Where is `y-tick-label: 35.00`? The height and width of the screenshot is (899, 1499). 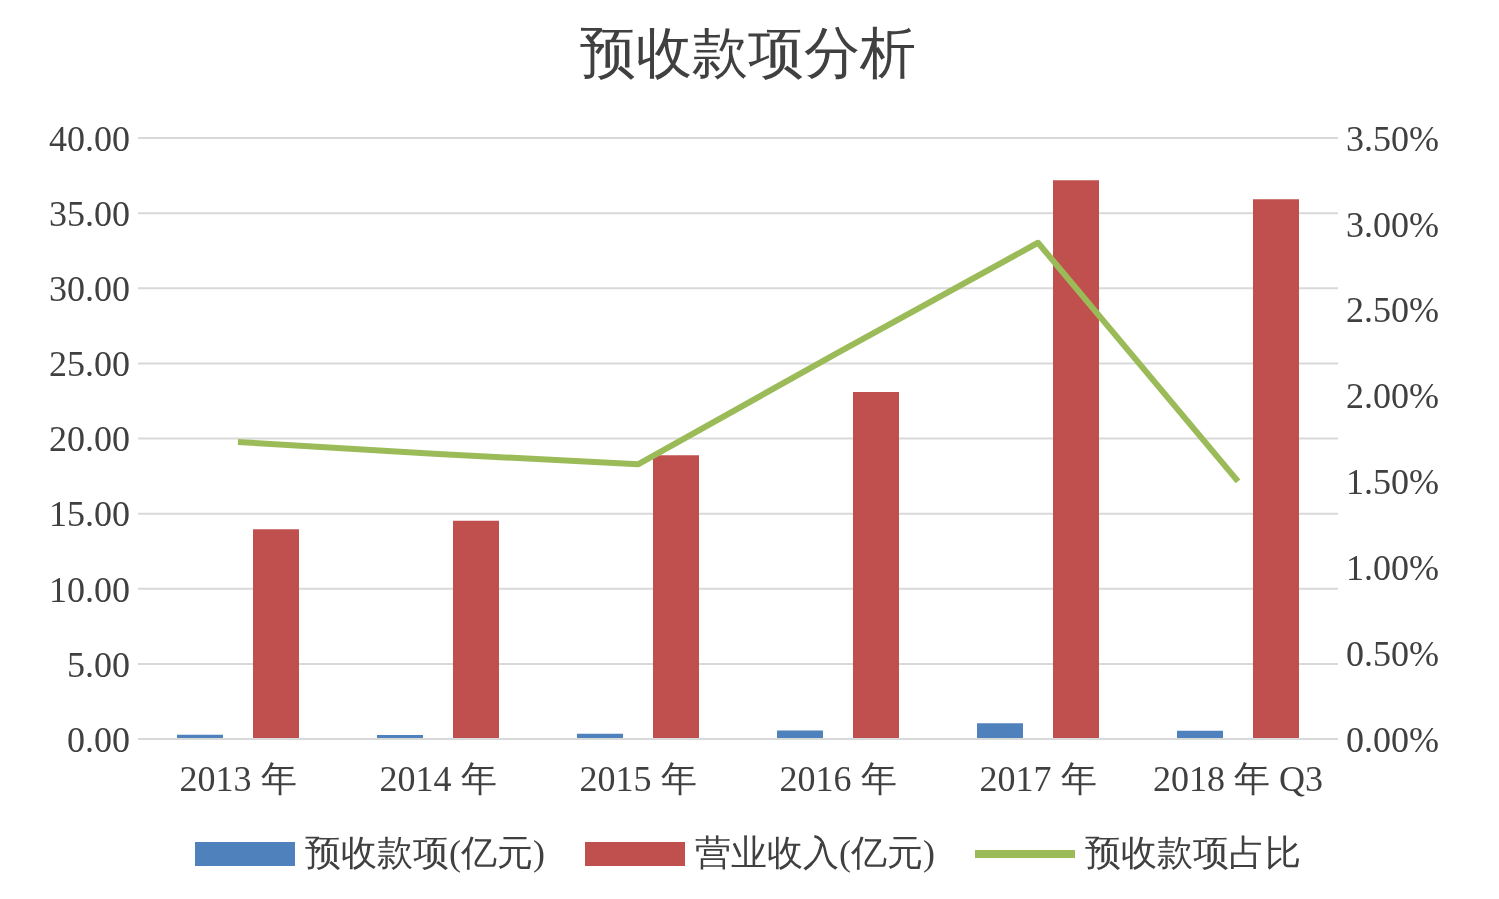 y-tick-label: 35.00 is located at coordinates (89, 213).